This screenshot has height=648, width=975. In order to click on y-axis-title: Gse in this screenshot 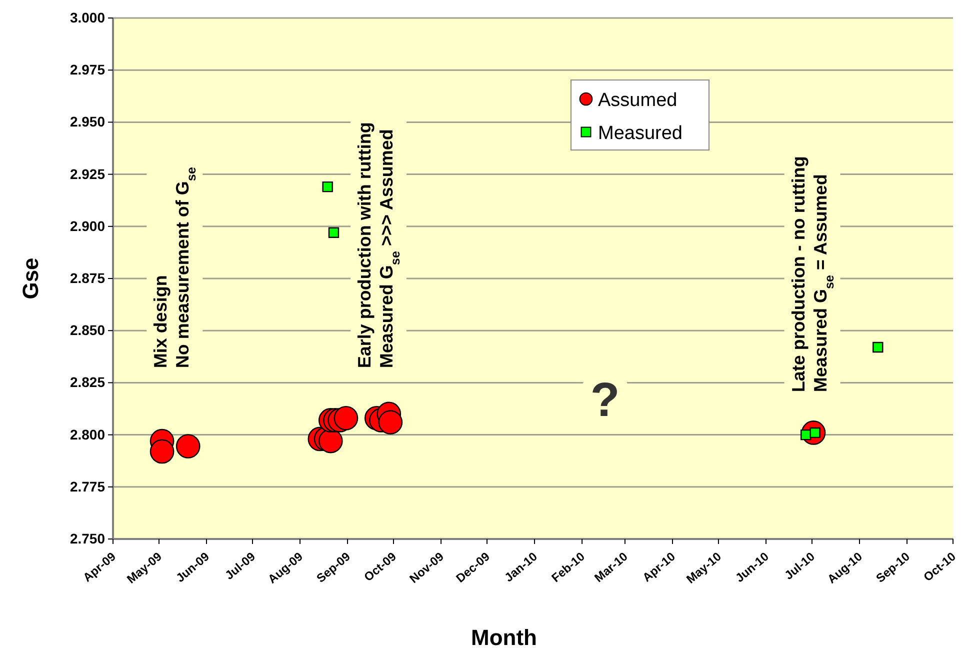, I will do `click(30, 279)`.